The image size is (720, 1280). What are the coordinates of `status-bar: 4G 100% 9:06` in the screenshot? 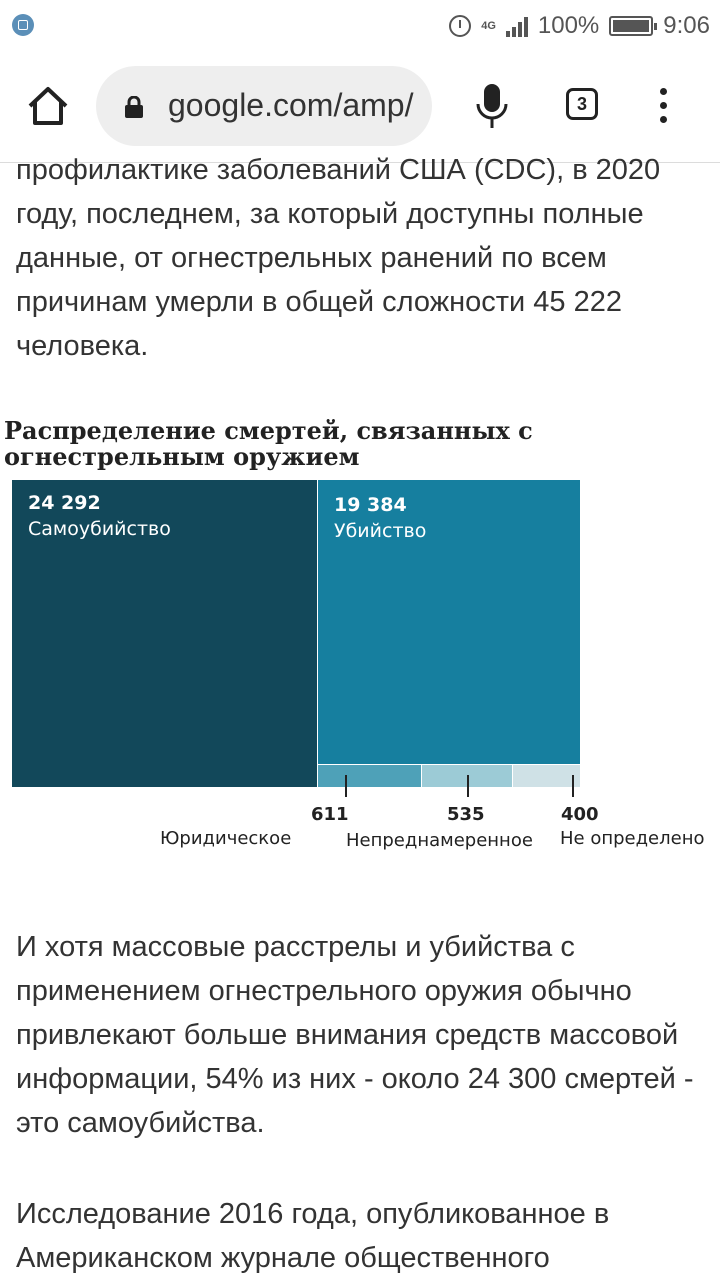 It's located at (360, 26).